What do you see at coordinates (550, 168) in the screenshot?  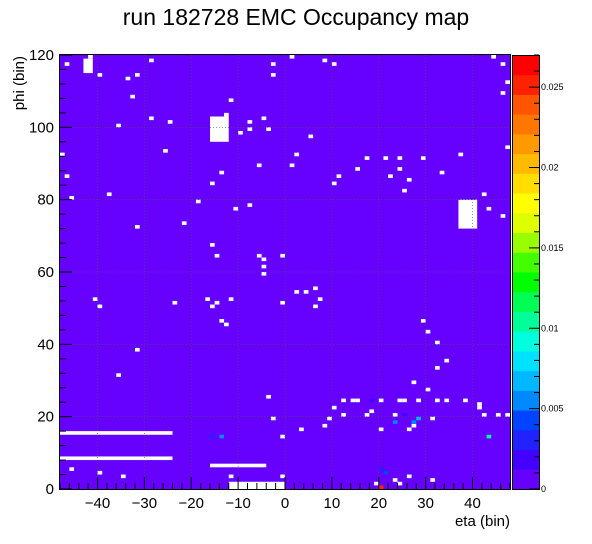 I see `z-tick-label: 0.02` at bounding box center [550, 168].